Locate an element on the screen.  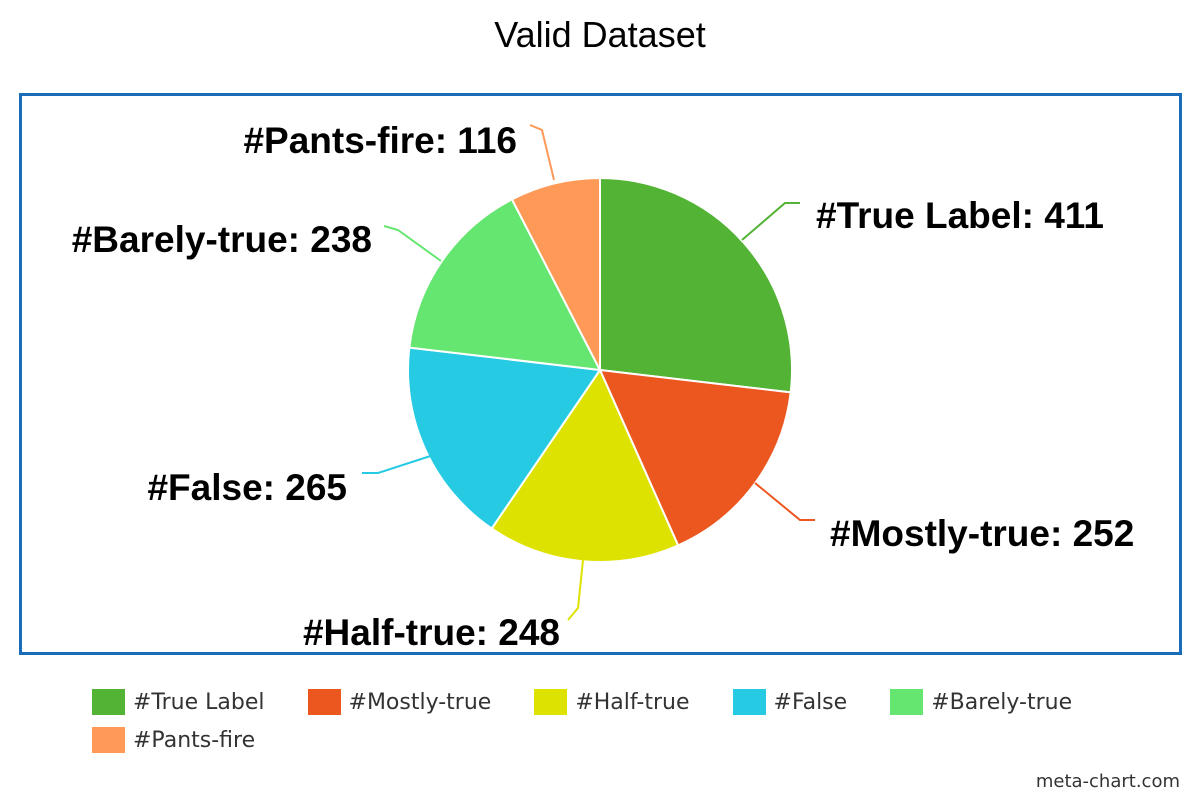
data-label-true-label: #True Label: 411 is located at coordinates (960, 215).